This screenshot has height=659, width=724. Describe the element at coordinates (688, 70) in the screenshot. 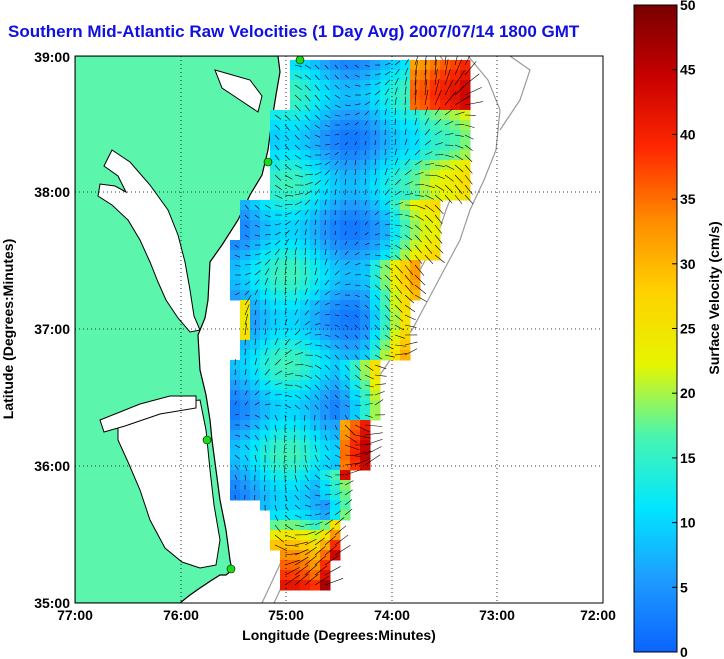

I see `colorbar-tick-label: 45` at that location.